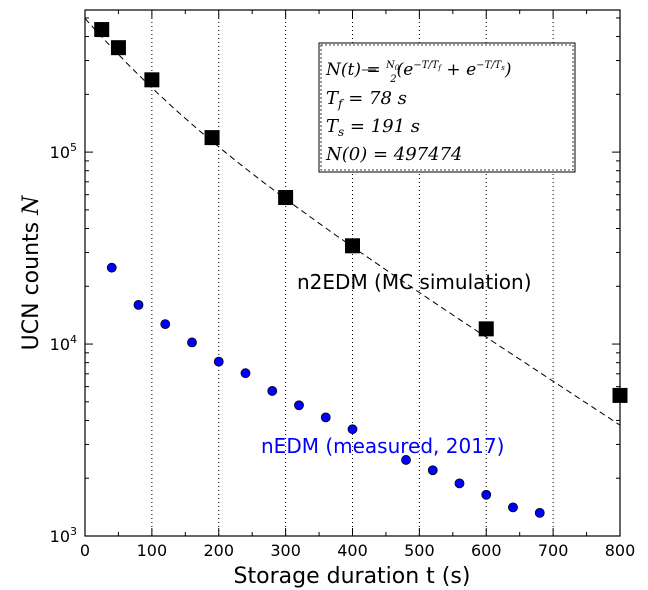 The width and height of the screenshot is (648, 590). Describe the element at coordinates (418, 72) in the screenshot. I see `formula-line-1: N(t) = N0 2(e−T/Tf + e−T/Ts)` at that location.